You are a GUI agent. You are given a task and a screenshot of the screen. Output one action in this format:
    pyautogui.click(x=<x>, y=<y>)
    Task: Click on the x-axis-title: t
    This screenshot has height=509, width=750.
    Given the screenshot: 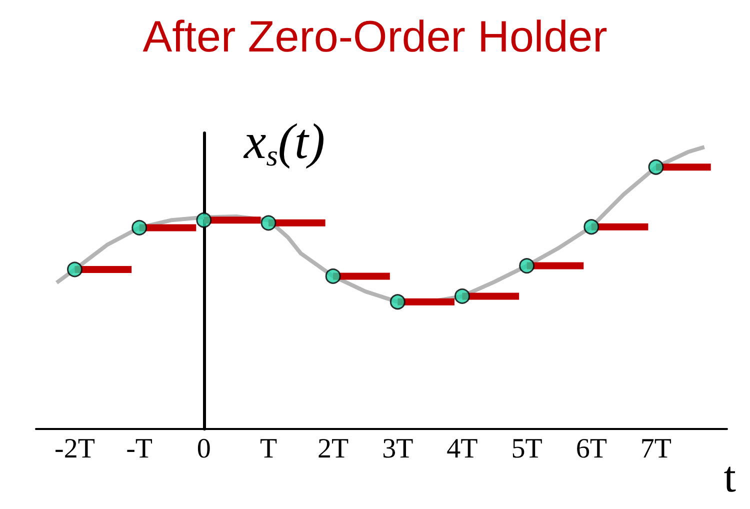 What is the action you would take?
    pyautogui.click(x=730, y=477)
    